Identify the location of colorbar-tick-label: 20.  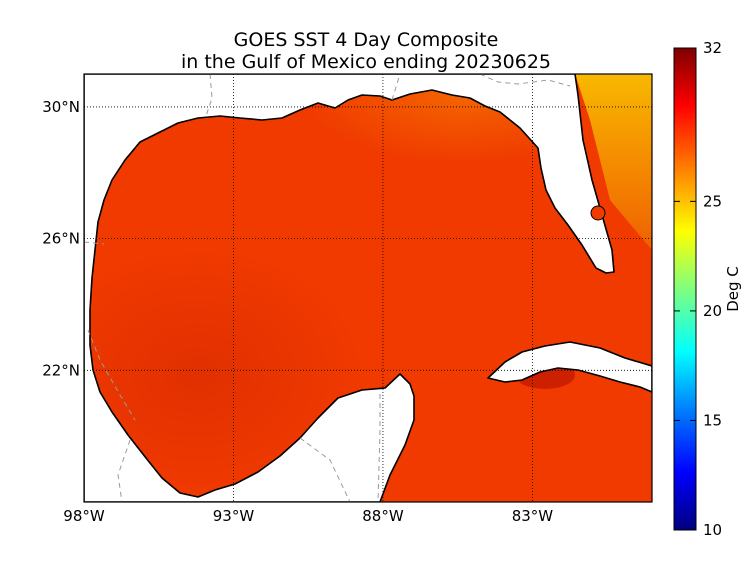
(712, 311).